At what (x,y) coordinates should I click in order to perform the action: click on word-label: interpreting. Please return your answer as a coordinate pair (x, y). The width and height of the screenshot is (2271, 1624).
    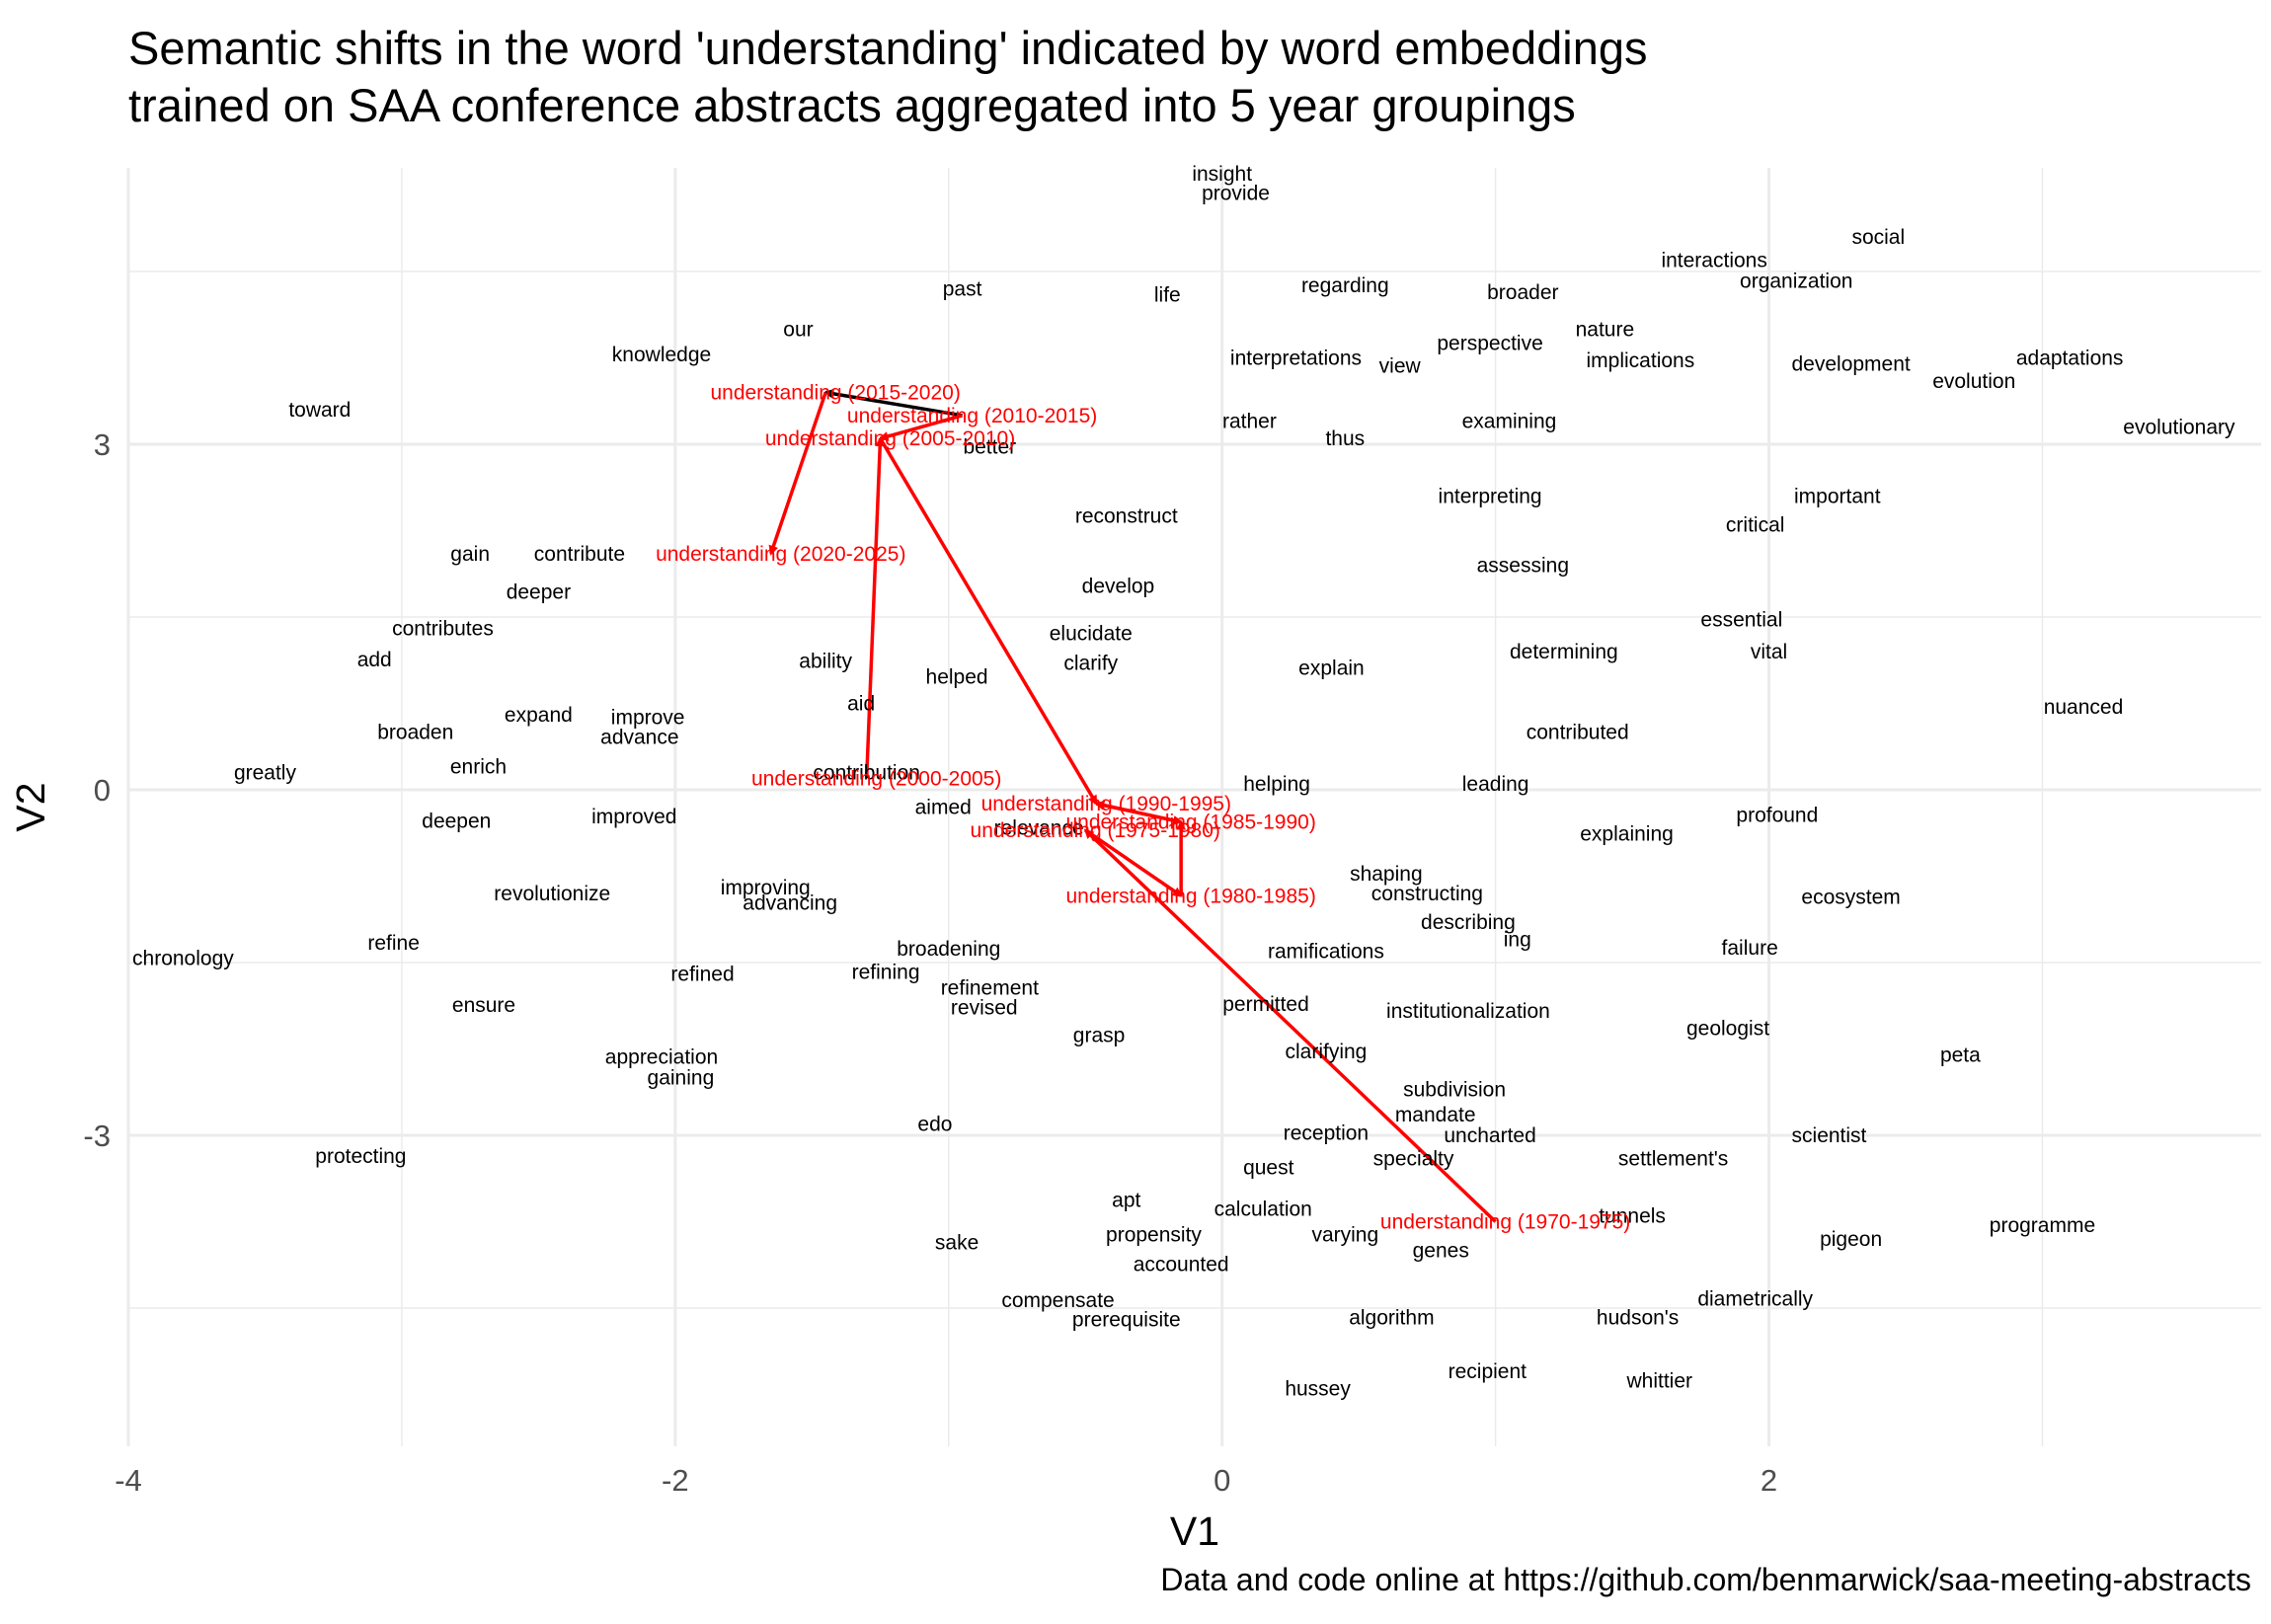
    Looking at the image, I should click on (1490, 497).